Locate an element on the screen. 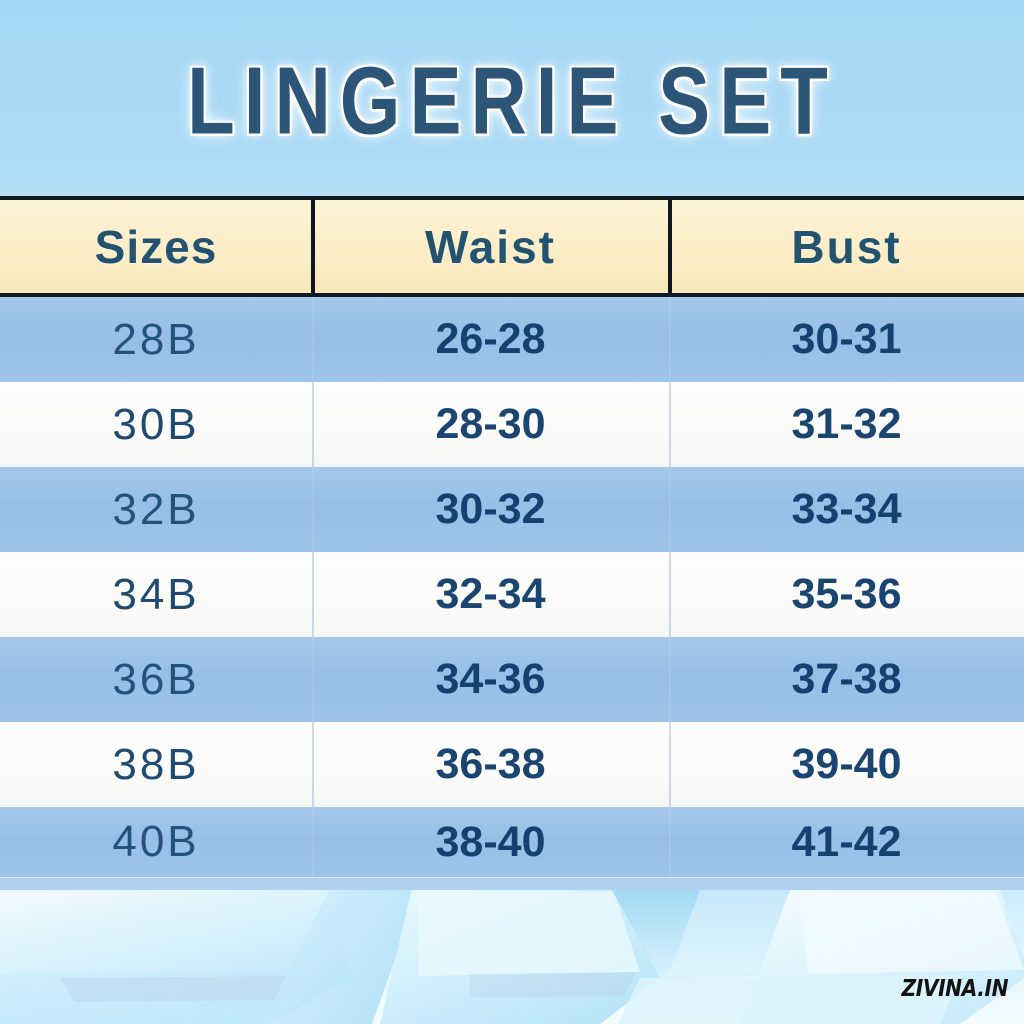 The width and height of the screenshot is (1024, 1024). cell-bust: 33-34 is located at coordinates (846, 509).